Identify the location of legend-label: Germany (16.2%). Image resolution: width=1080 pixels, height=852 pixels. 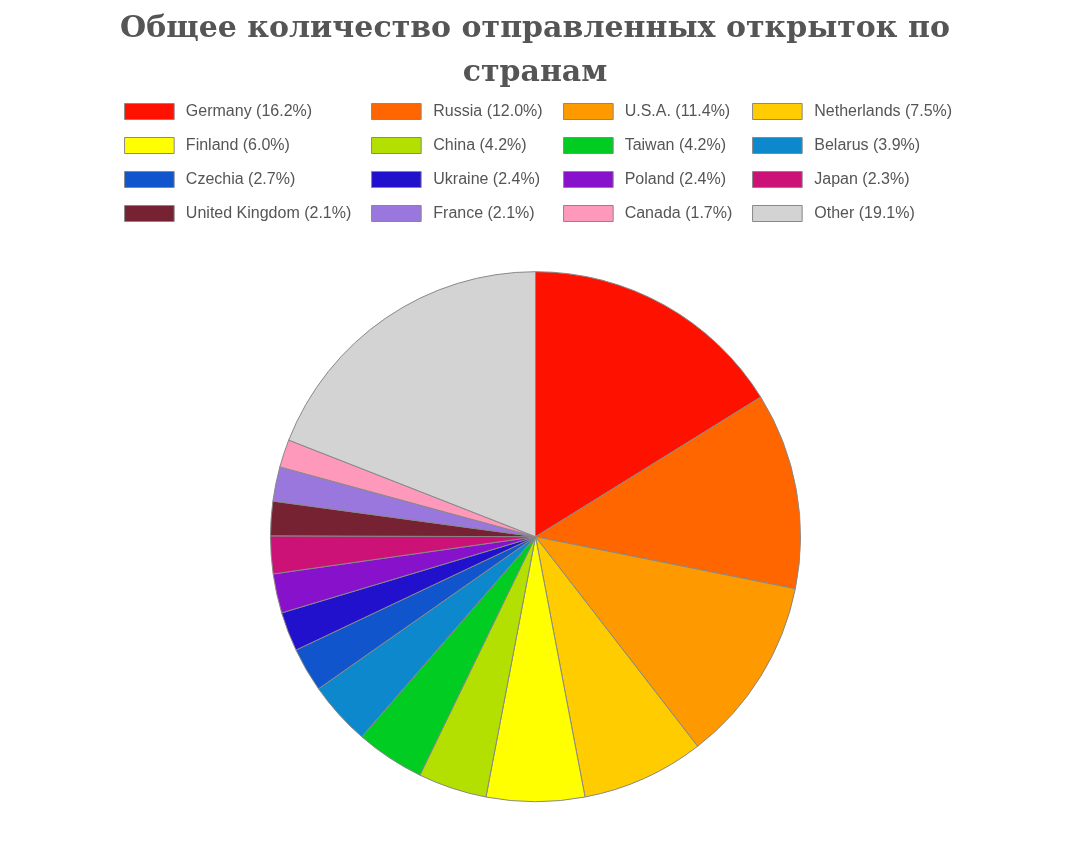
(249, 111).